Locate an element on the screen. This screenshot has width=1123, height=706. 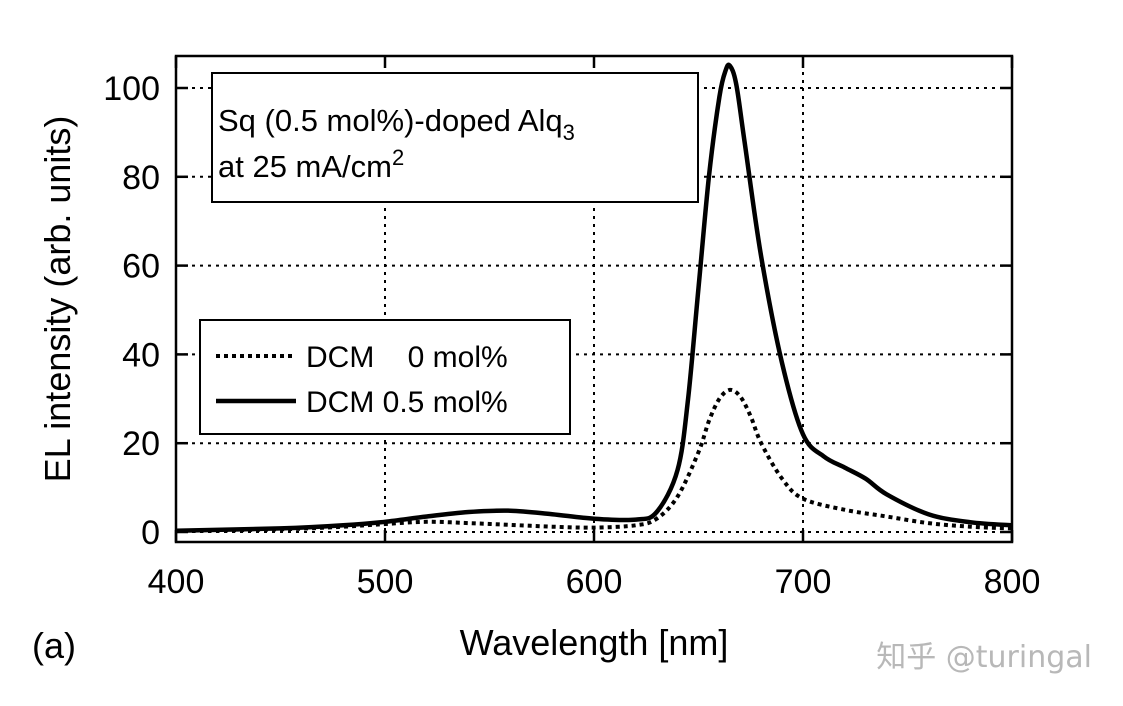
panel-label: (a) is located at coordinates (54, 645).